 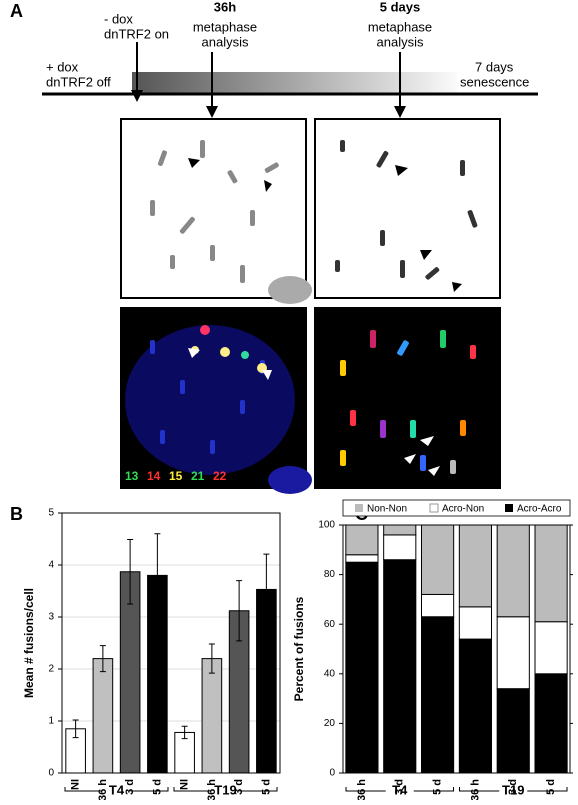 I want to click on y-tick-label: 2, so click(x=51, y=669).